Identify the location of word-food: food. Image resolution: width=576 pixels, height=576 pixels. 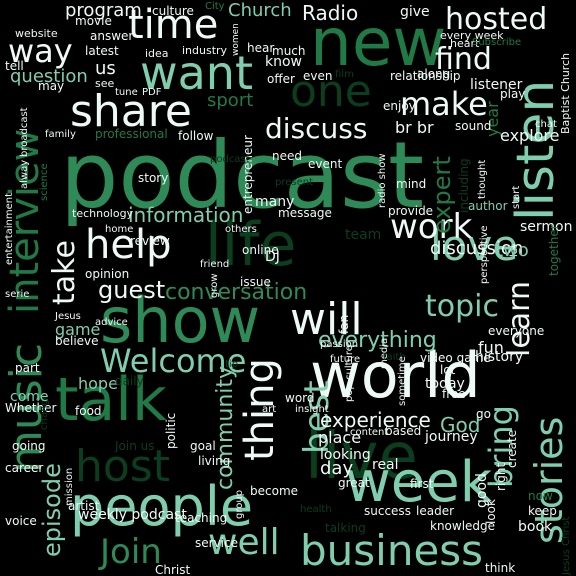
(88, 411).